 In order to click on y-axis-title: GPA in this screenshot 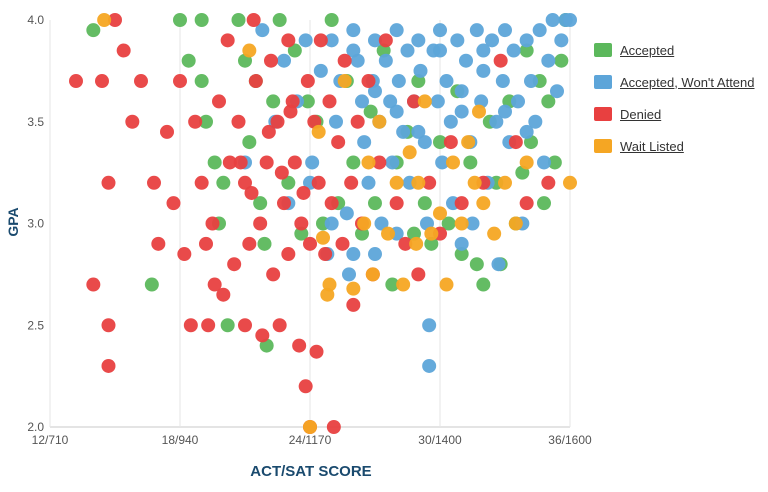, I will do `click(13, 221)`.